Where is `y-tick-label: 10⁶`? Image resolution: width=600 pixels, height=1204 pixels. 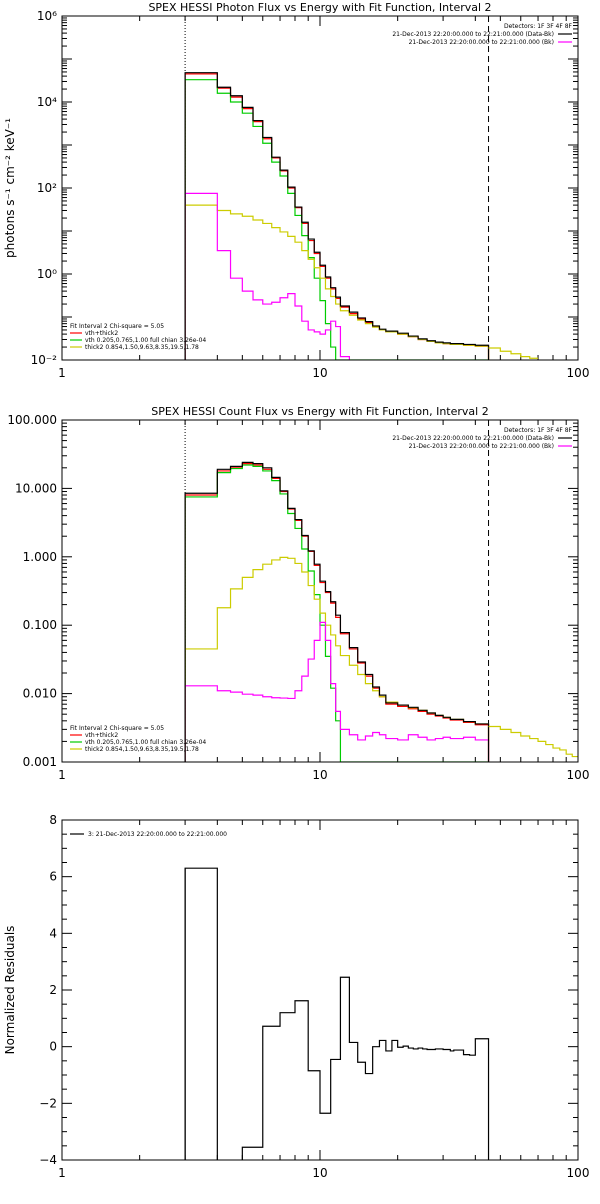 y-tick-label: 10⁶ is located at coordinates (47, 16).